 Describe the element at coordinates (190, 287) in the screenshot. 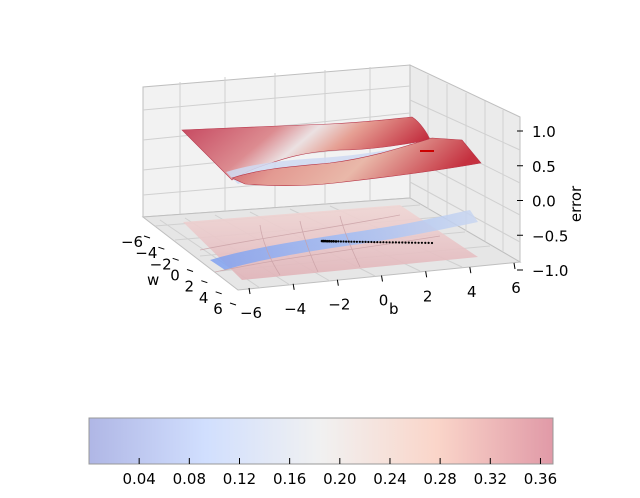

I see `w-tick-label: 2` at that location.